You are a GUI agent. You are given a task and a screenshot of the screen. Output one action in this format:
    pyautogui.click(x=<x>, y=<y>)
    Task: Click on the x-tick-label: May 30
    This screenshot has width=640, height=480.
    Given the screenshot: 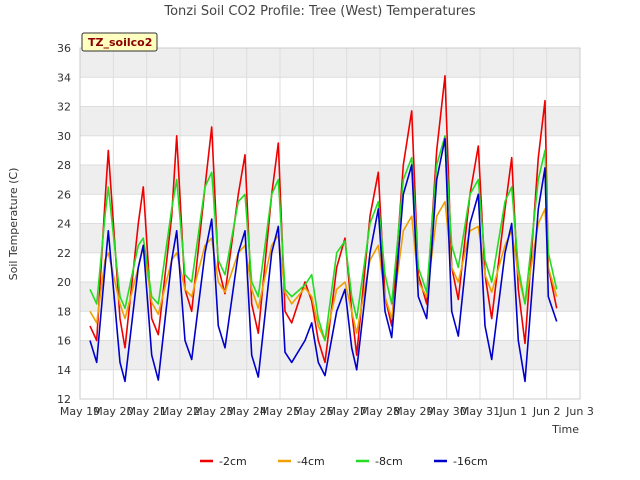 What is the action you would take?
    pyautogui.click(x=447, y=411)
    